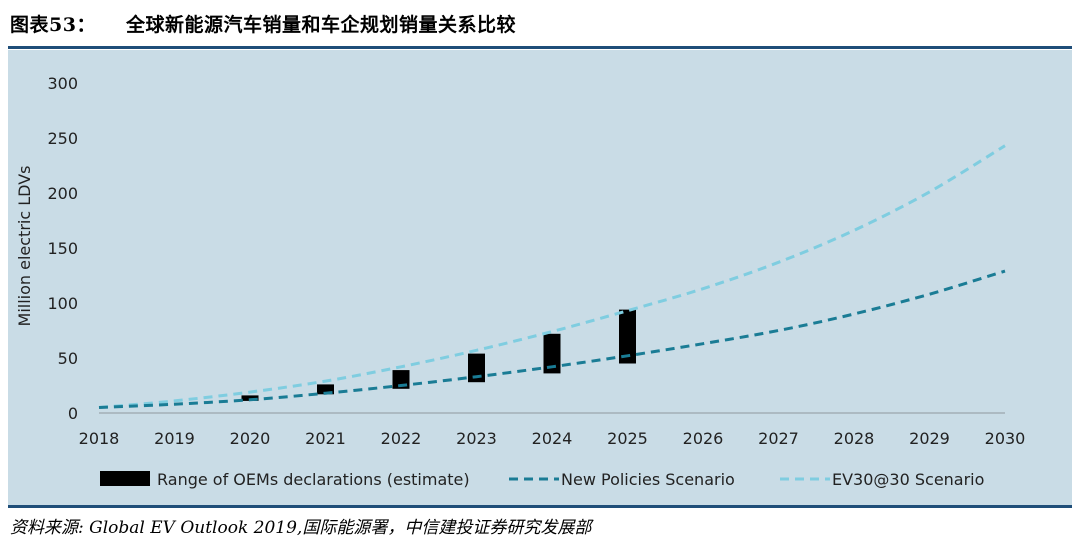  I want to click on y-tick-label: 250, so click(62, 138).